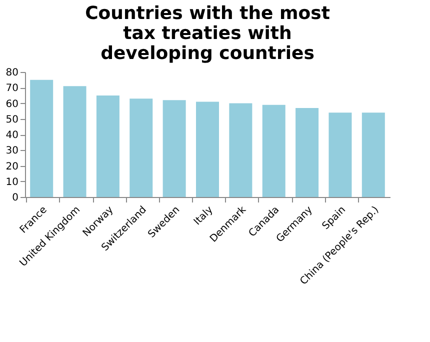  I want to click on y-tick-label: 50, so click(12, 120).